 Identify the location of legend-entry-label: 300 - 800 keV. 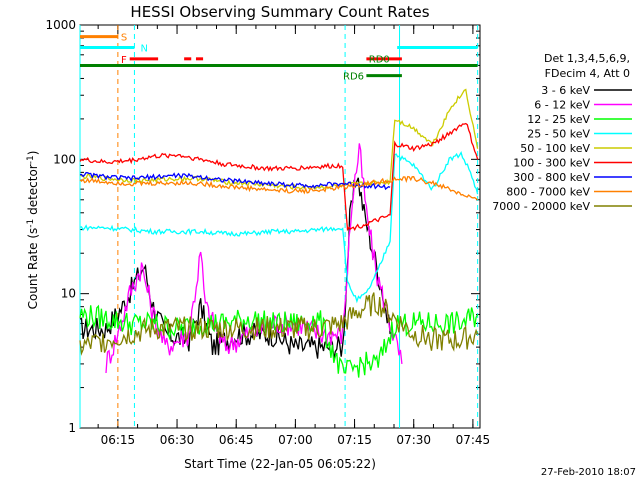
(551, 177).